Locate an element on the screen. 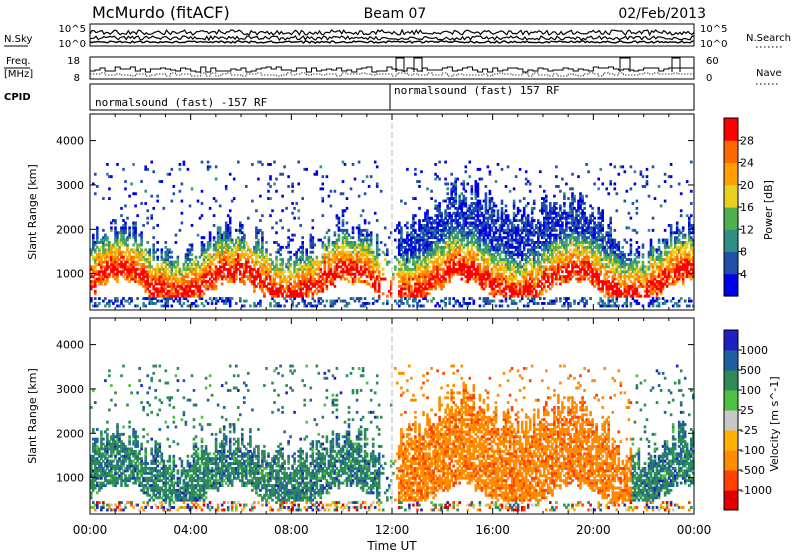 This screenshot has width=800, height=554. date-label: 02/Feb/2013 is located at coordinates (662, 14).